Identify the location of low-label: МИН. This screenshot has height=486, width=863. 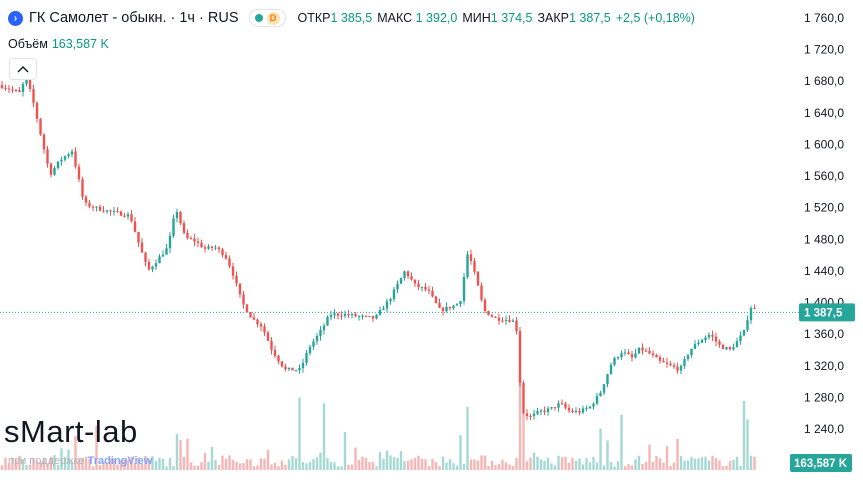
(476, 18).